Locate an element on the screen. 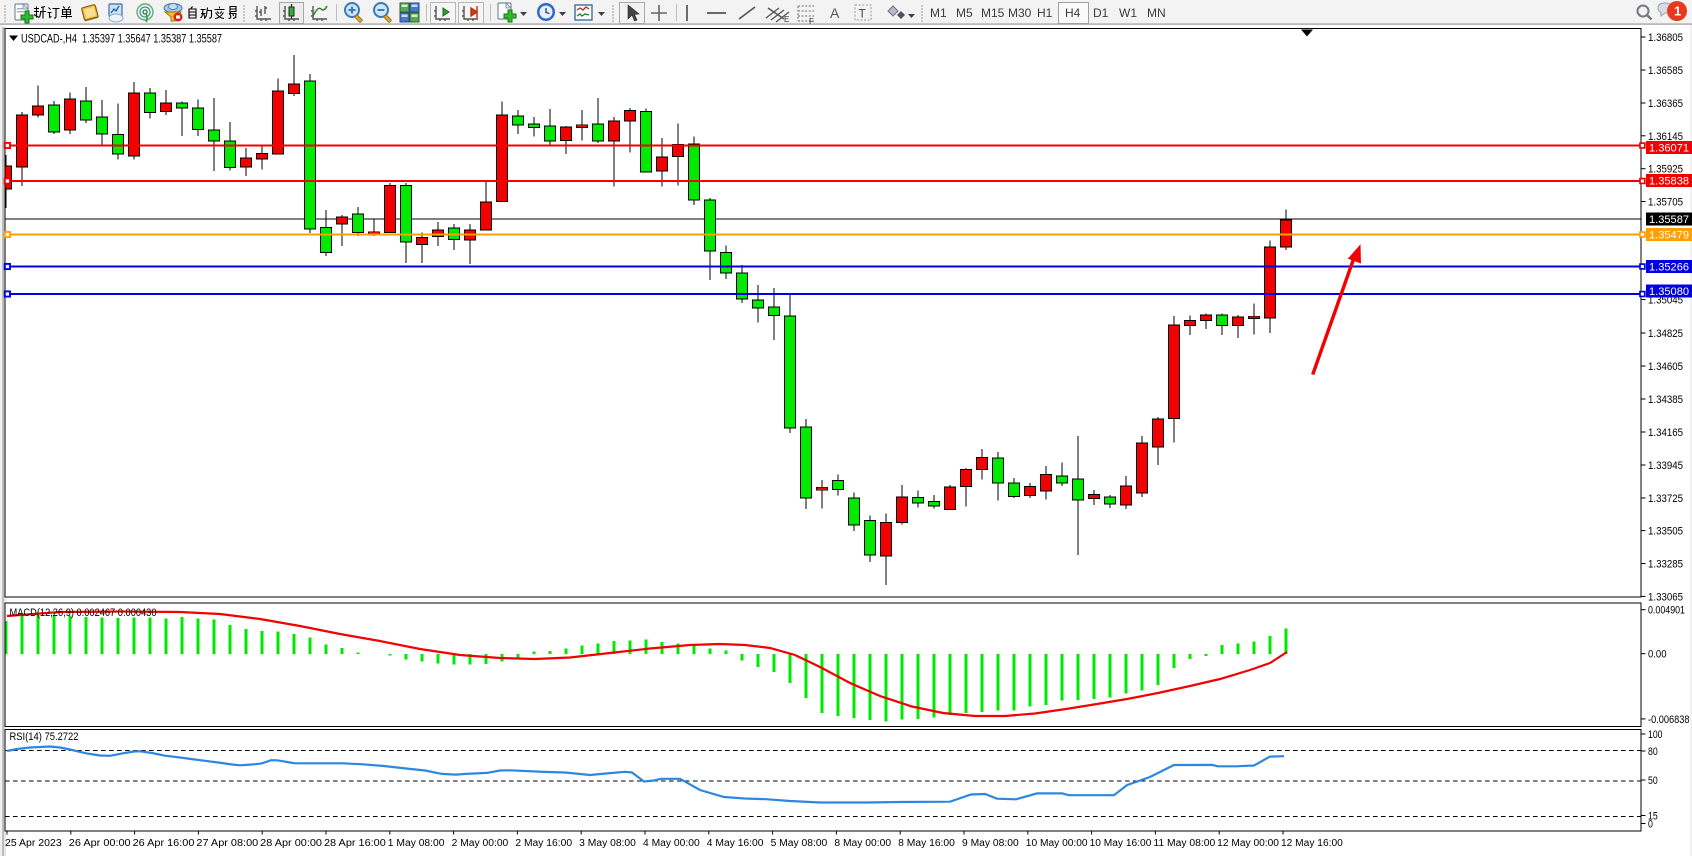 This screenshot has height=856, width=1692. svg-text: M15 is located at coordinates (993, 13).